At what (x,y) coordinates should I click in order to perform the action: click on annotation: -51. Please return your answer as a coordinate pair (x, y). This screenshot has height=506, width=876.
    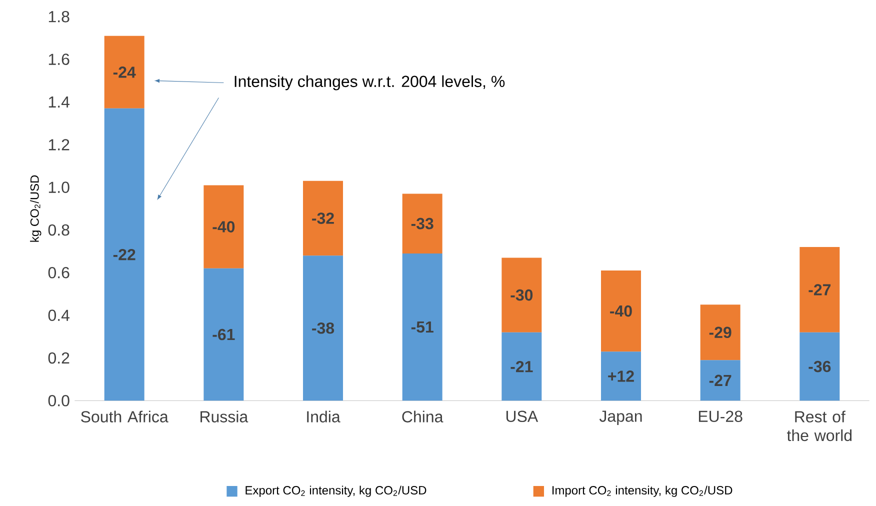
    Looking at the image, I should click on (422, 327).